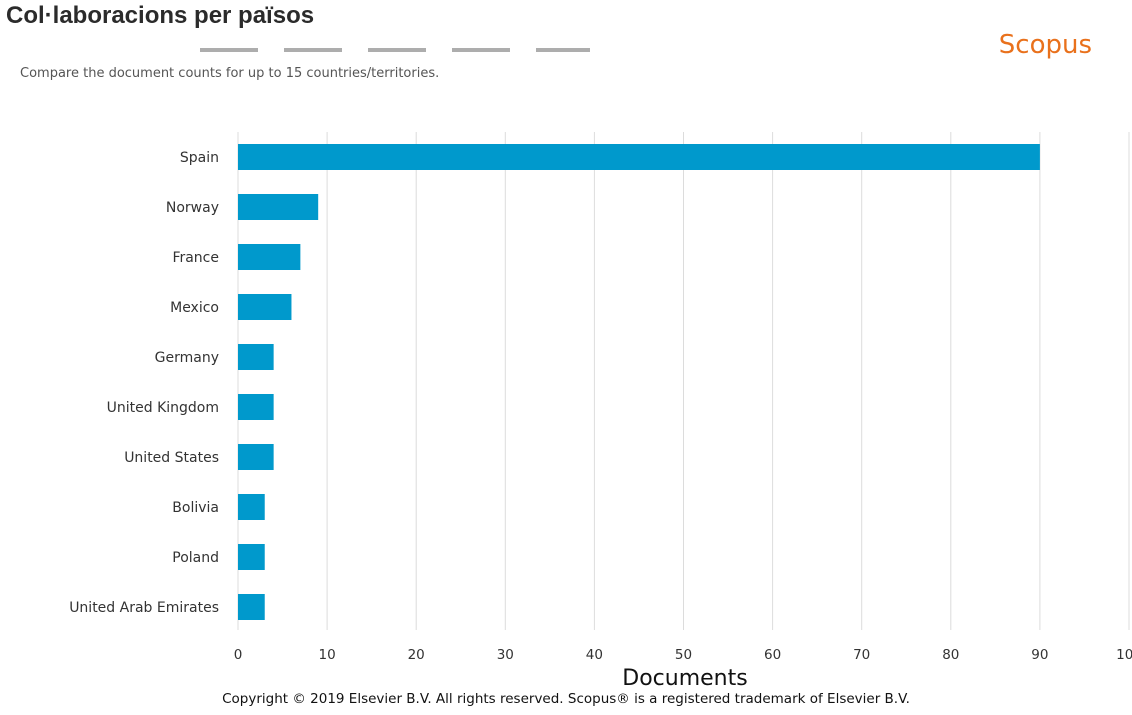 This screenshot has width=1132, height=715. Describe the element at coordinates (238, 655) in the screenshot. I see `x-tick-label: 0` at that location.